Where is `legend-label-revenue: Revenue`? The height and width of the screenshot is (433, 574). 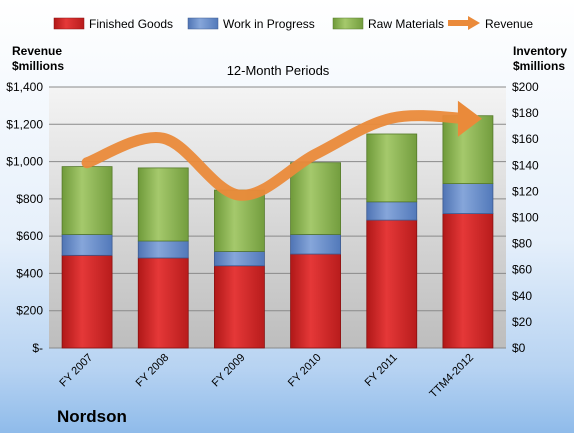 legend-label-revenue: Revenue is located at coordinates (509, 24).